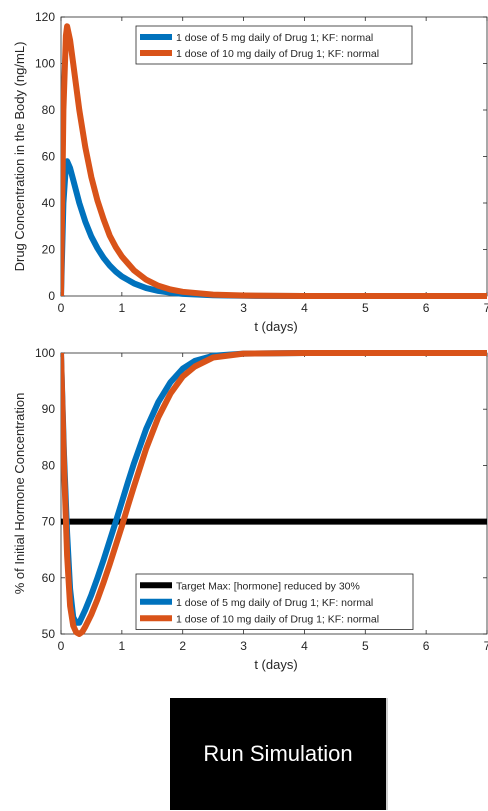 This screenshot has height=811, width=488. Describe the element at coordinates (19, 157) in the screenshot. I see `y-axis-label: Drug Concentration in the Body (ng/mL)` at that location.